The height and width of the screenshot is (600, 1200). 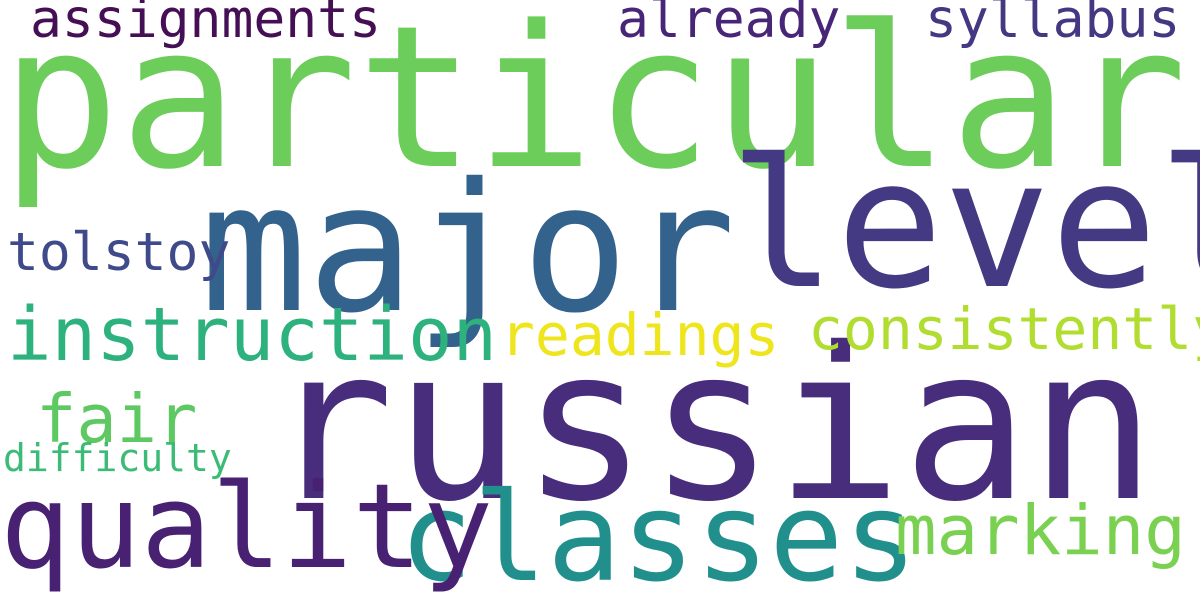 I want to click on word-tolstoy: tolstoy, so click(x=119, y=252).